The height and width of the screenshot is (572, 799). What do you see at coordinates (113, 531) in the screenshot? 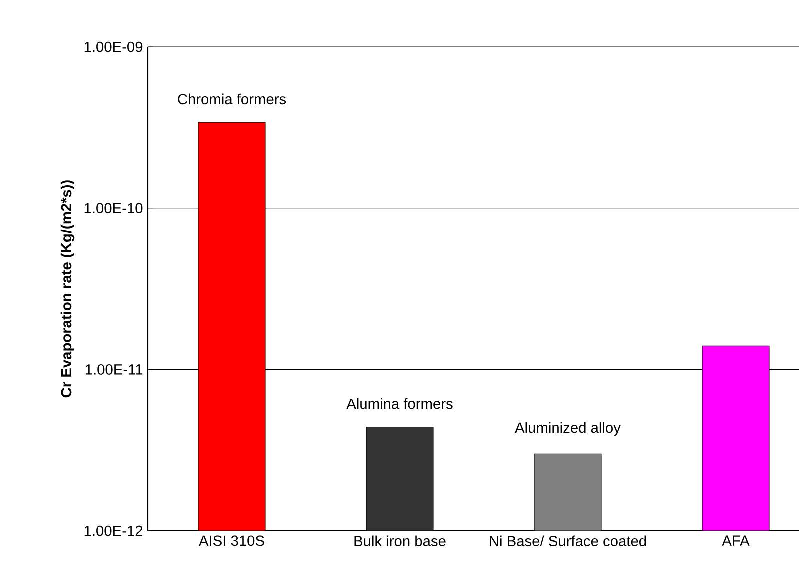
I see `y-tick-label: 1.00E-12` at bounding box center [113, 531].